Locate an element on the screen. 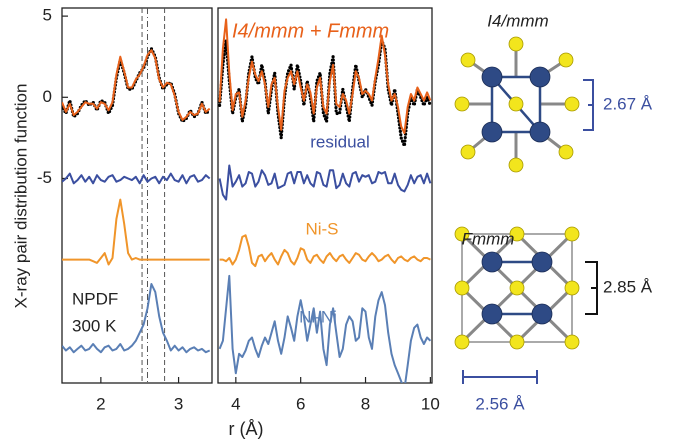 Image resolution: width=678 pixels, height=448 pixels. distance-label: 2.56 Å is located at coordinates (500, 403).